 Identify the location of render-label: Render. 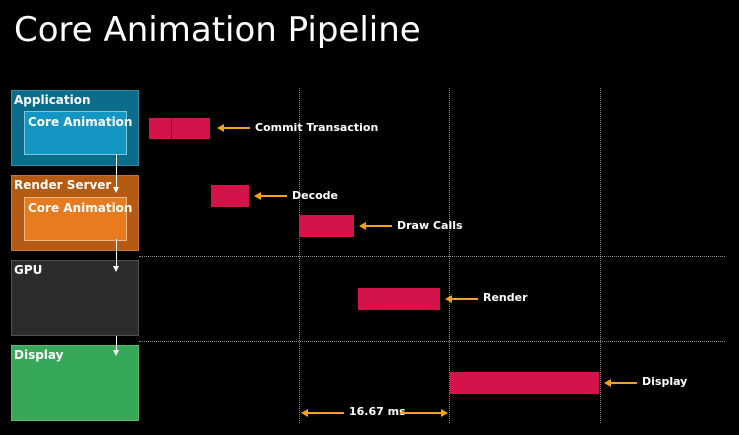
(505, 297).